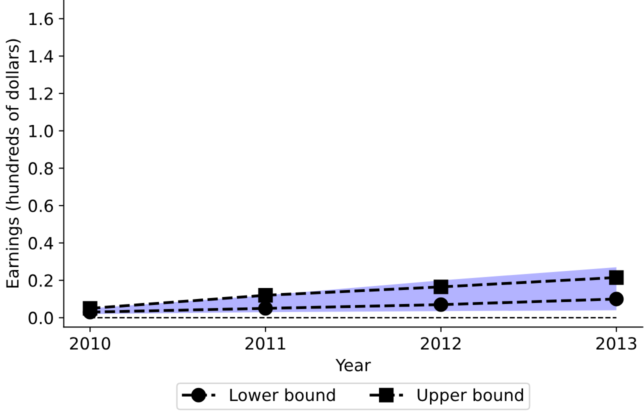  What do you see at coordinates (440, 343) in the screenshot?
I see `x-tick-label: 2012` at bounding box center [440, 343].